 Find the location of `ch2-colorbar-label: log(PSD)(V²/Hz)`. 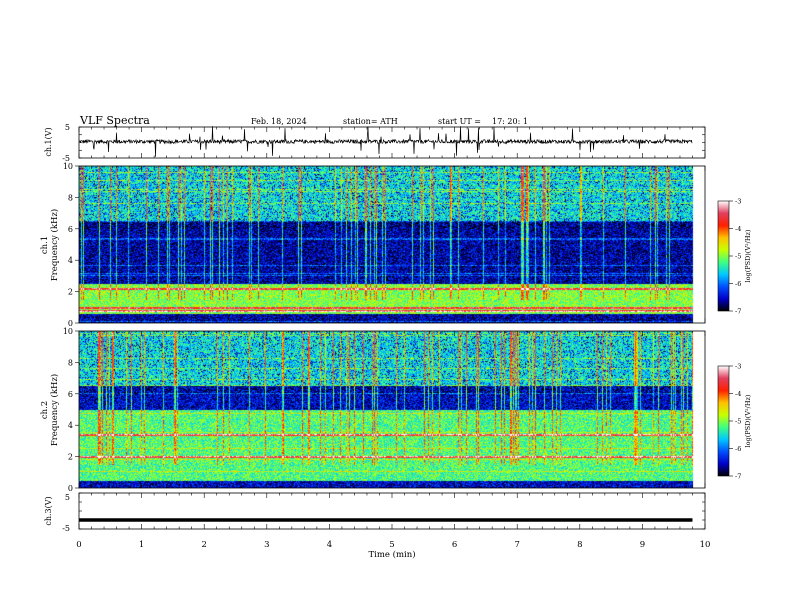

ch2-colorbar-label: log(PSD)(V²/Hz) is located at coordinates (748, 420).